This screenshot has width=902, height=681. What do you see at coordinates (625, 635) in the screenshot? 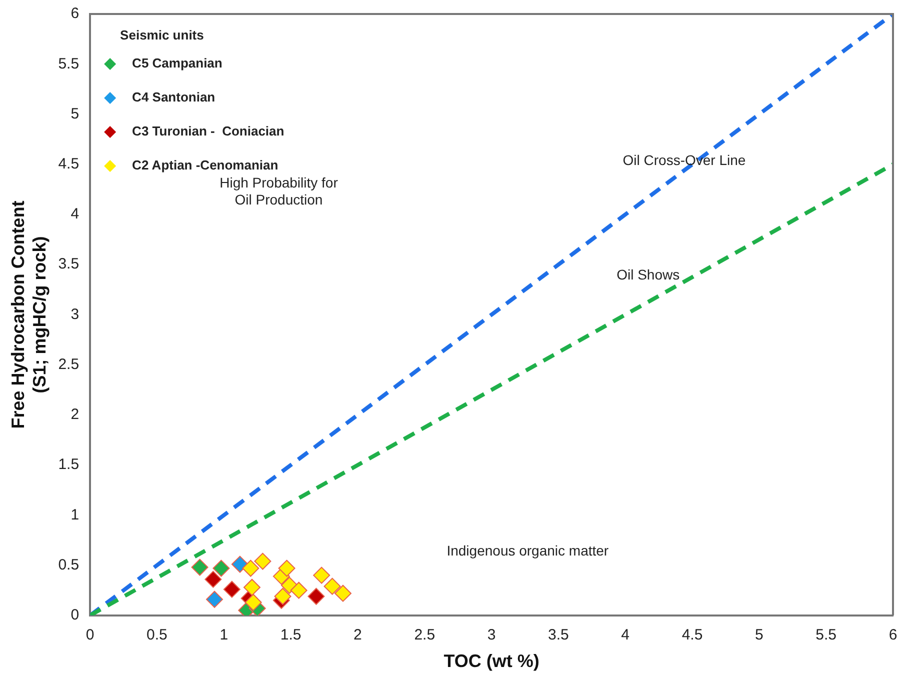
I see `x-tick-label: 4` at bounding box center [625, 635].